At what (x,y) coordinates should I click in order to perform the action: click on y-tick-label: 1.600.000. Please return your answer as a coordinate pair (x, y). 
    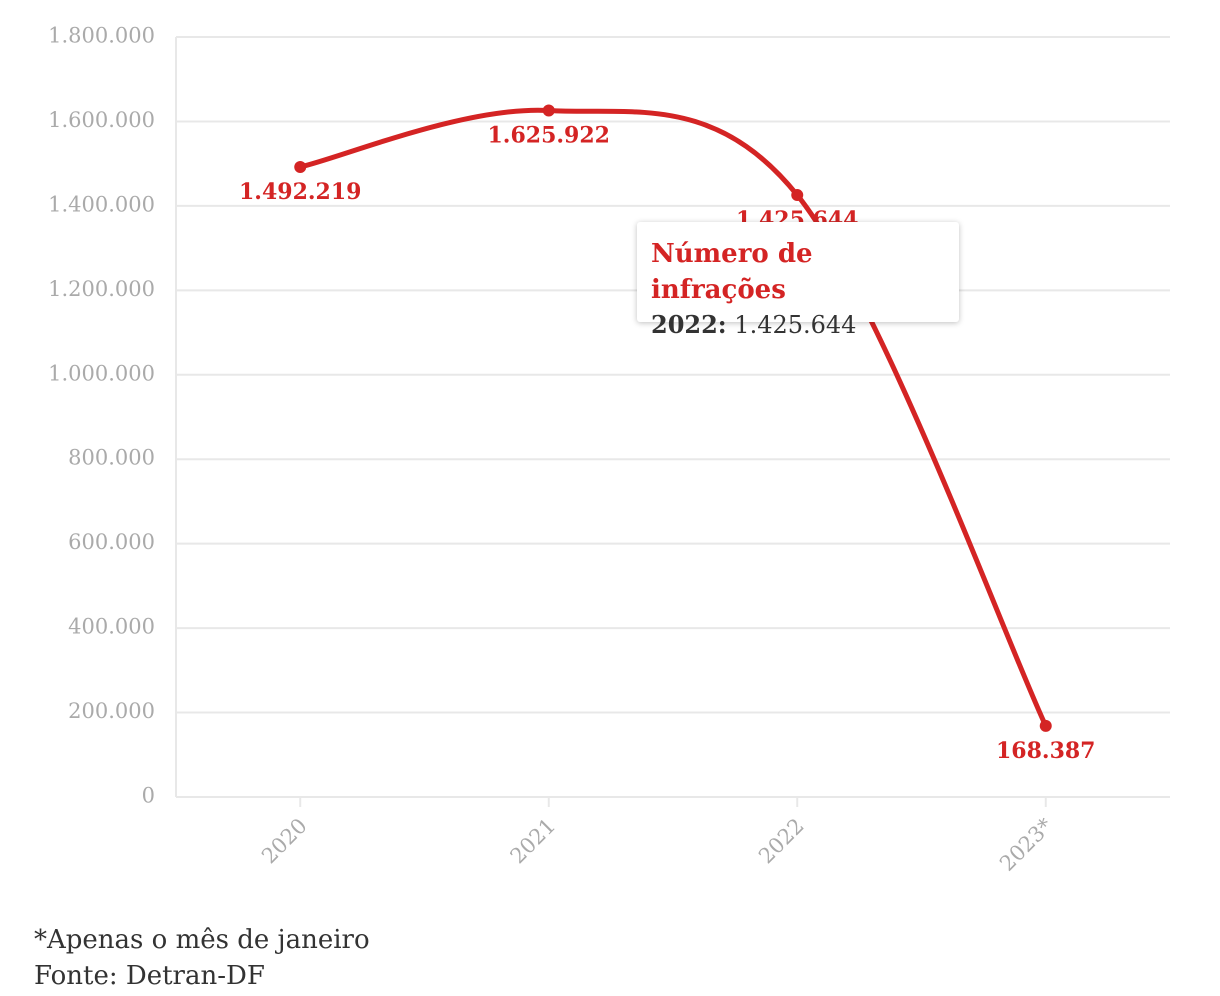
    Looking at the image, I should click on (101, 120).